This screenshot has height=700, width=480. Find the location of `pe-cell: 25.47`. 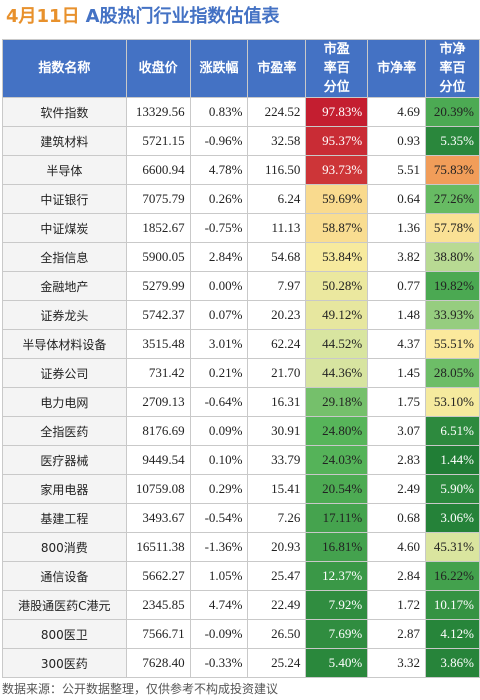

pe-cell: 25.47 is located at coordinates (277, 576).